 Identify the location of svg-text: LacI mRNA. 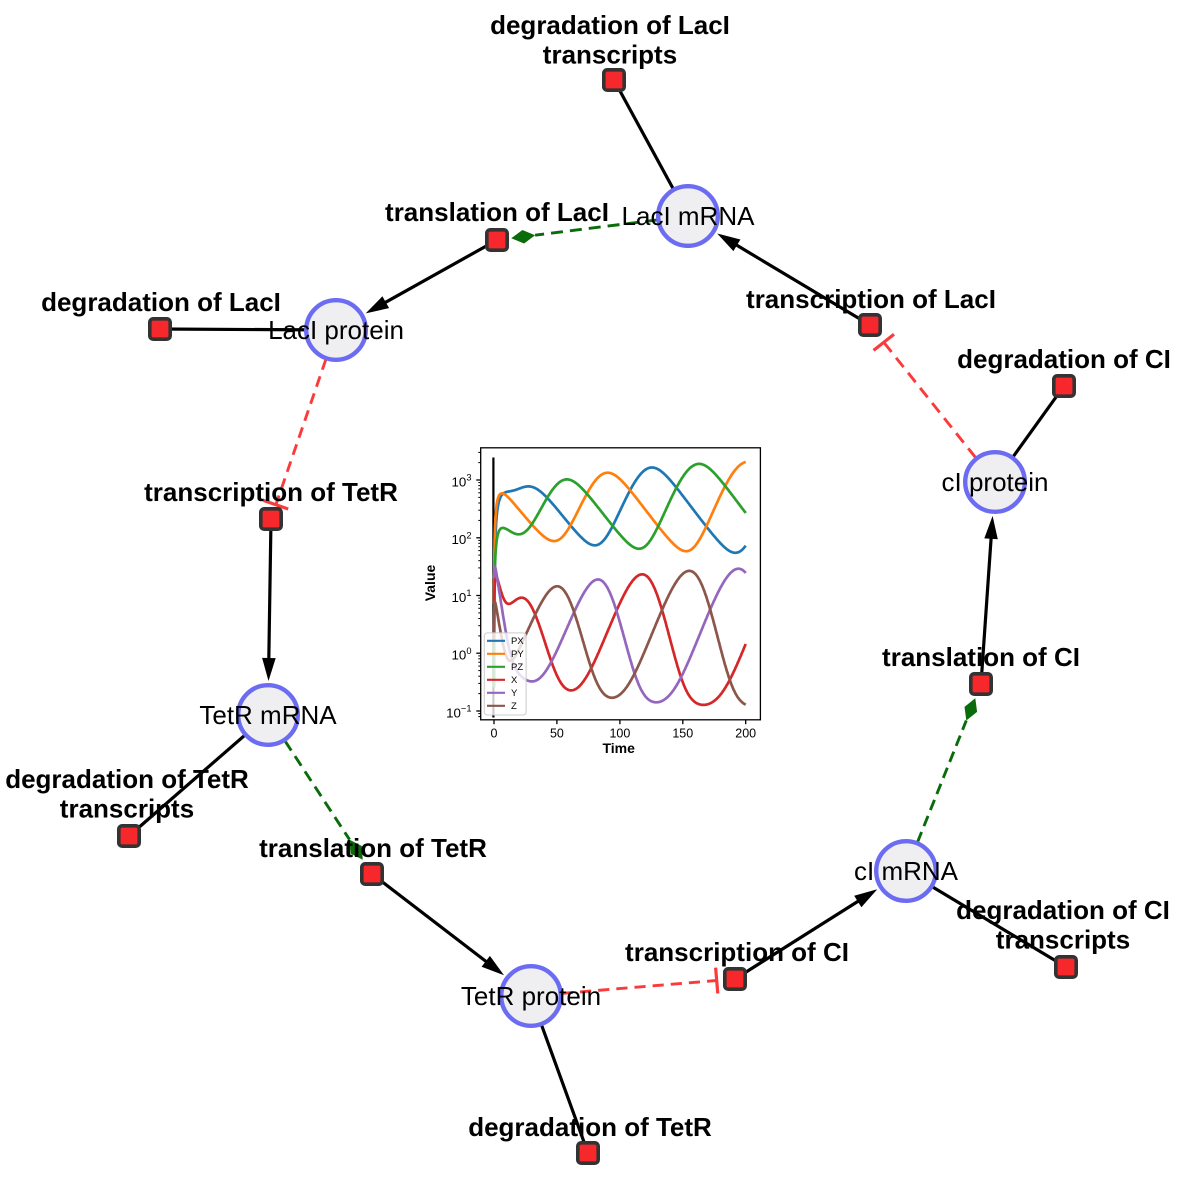
(689, 216).